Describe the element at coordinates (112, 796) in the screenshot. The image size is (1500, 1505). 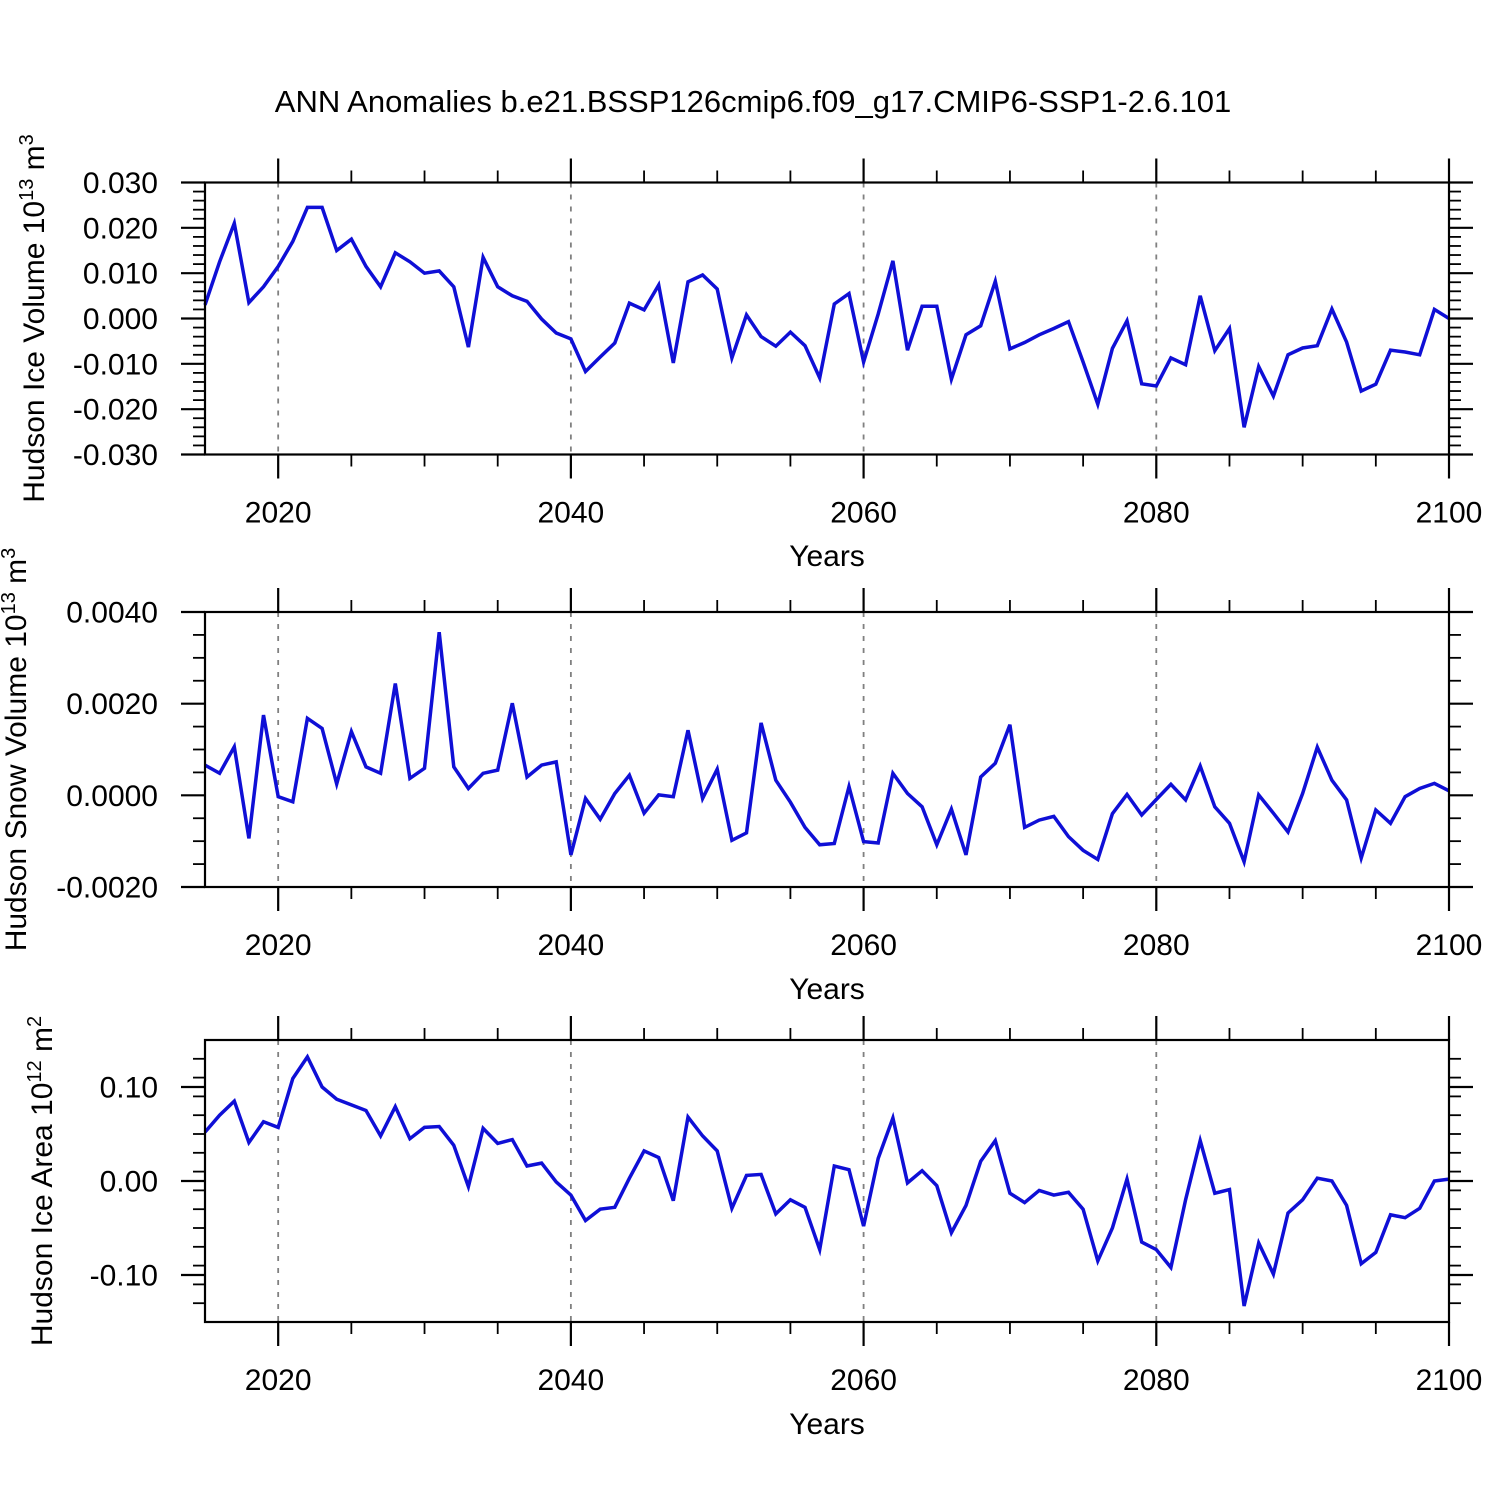
I see `y-tick-label: 0.0000` at that location.